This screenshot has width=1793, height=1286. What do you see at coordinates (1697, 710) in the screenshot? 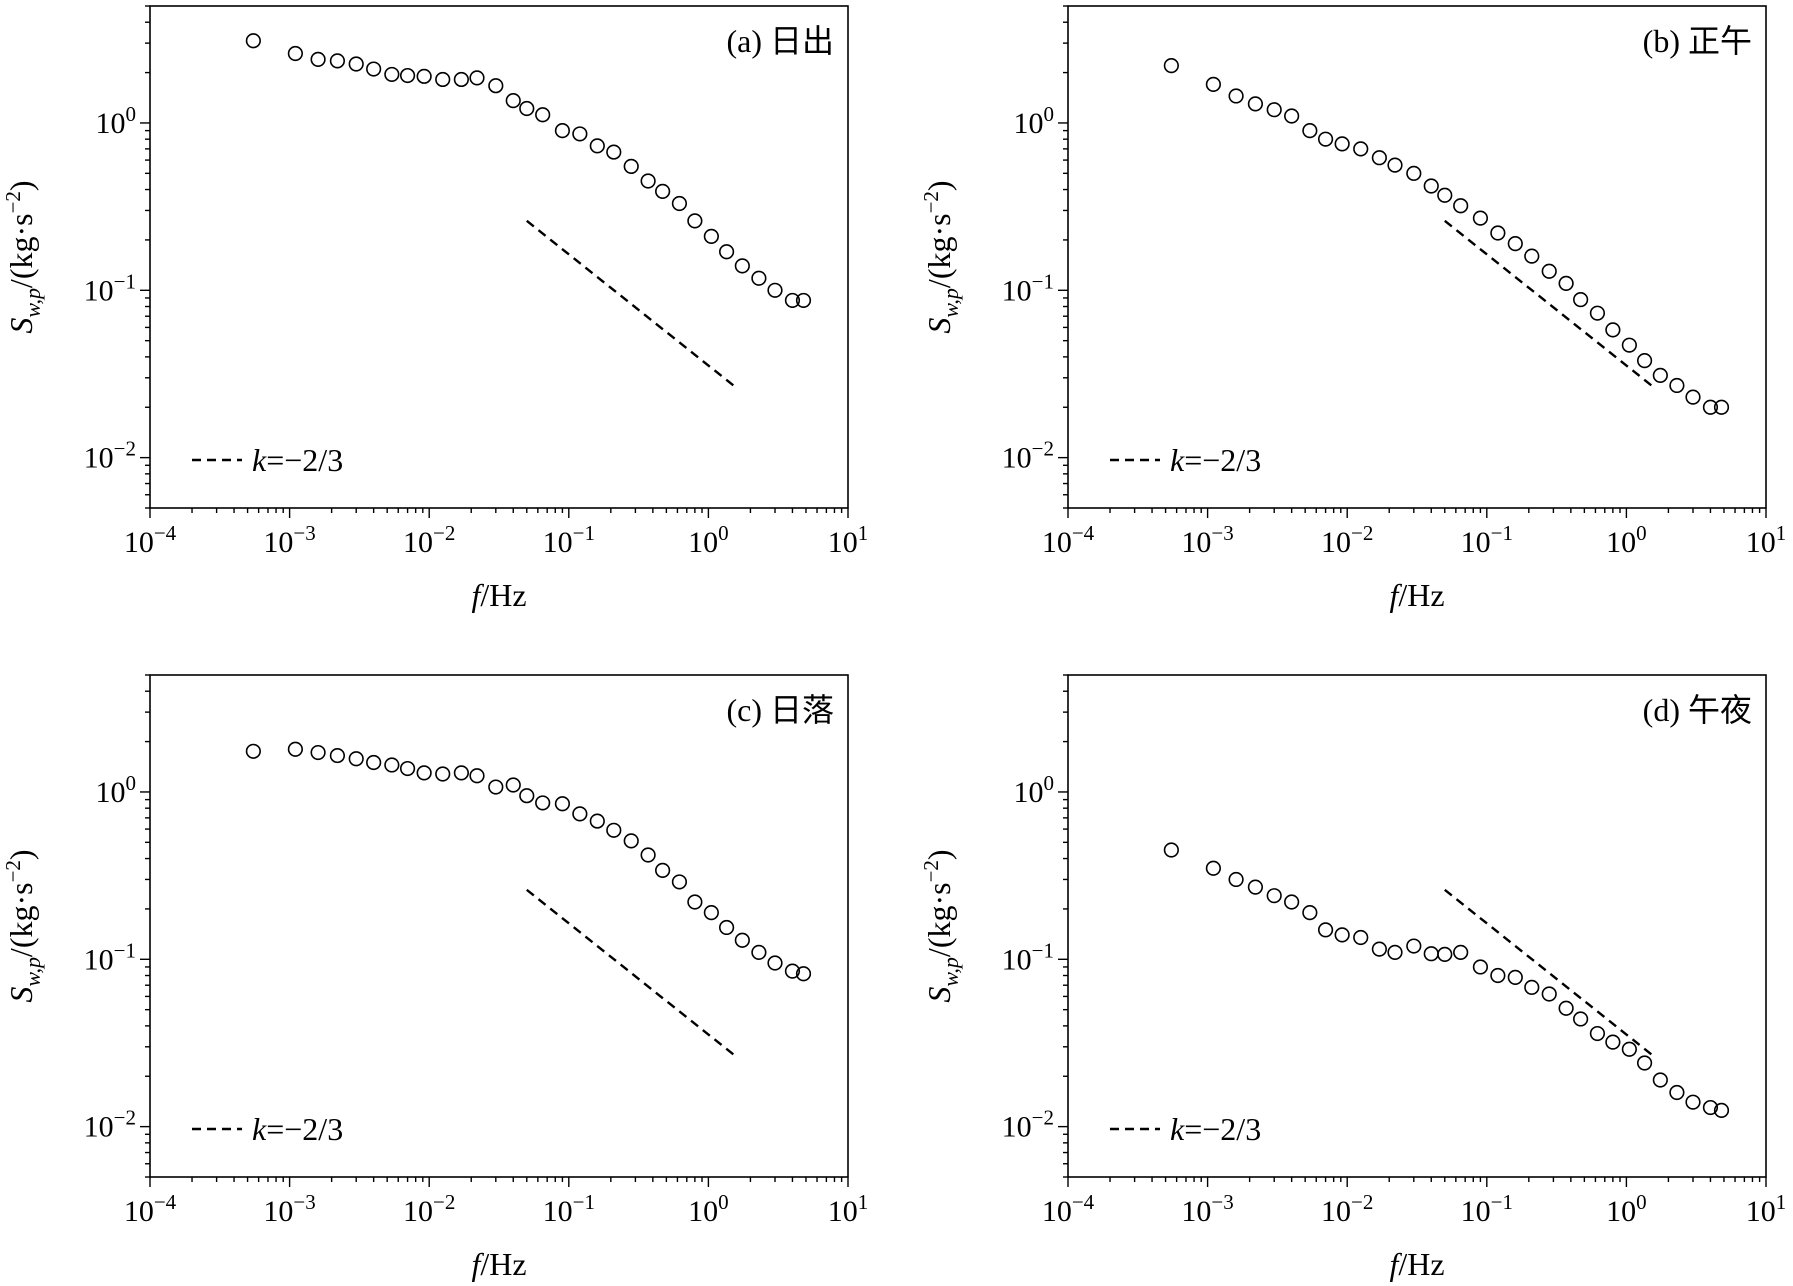
I see `panel-title: (d) 午夜` at bounding box center [1697, 710].